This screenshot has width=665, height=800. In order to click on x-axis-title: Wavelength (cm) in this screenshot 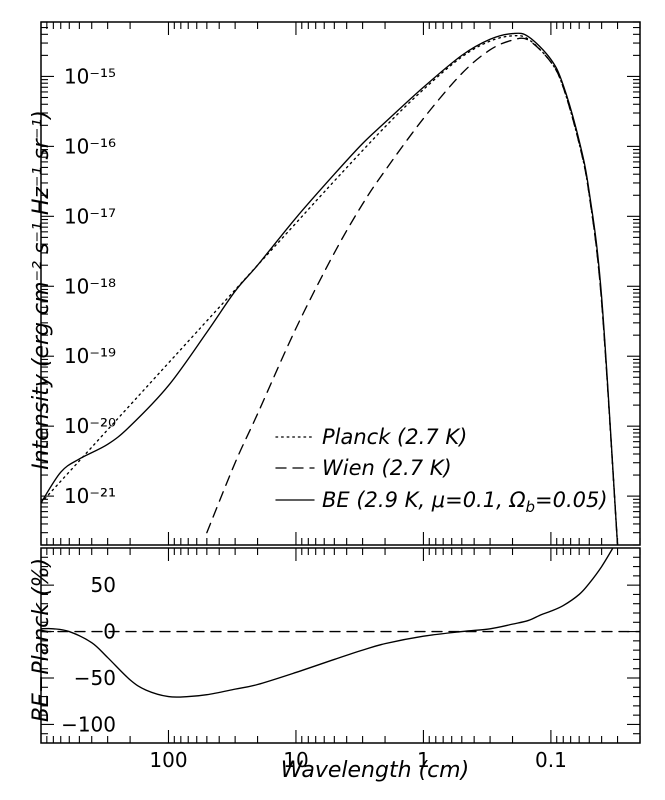, I will do `click(375, 770)`.